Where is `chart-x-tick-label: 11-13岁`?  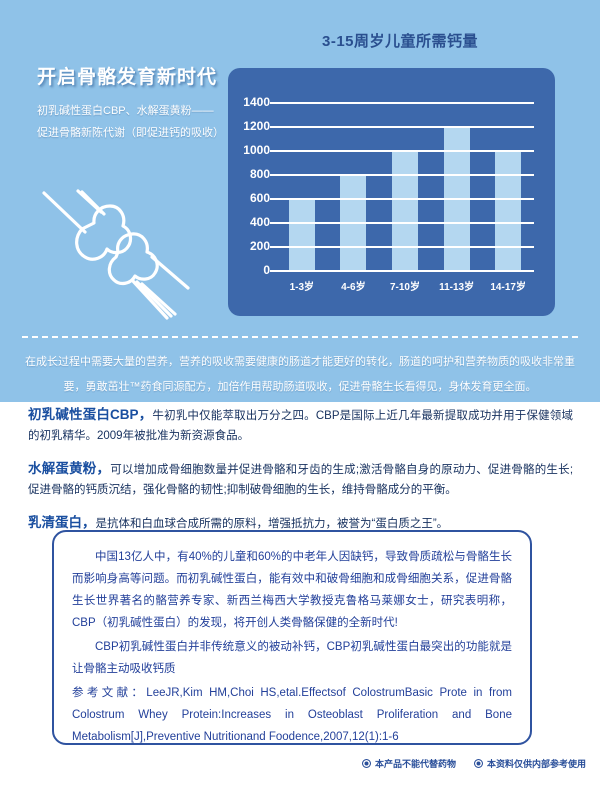 chart-x-tick-label: 11-13岁 is located at coordinates (457, 287).